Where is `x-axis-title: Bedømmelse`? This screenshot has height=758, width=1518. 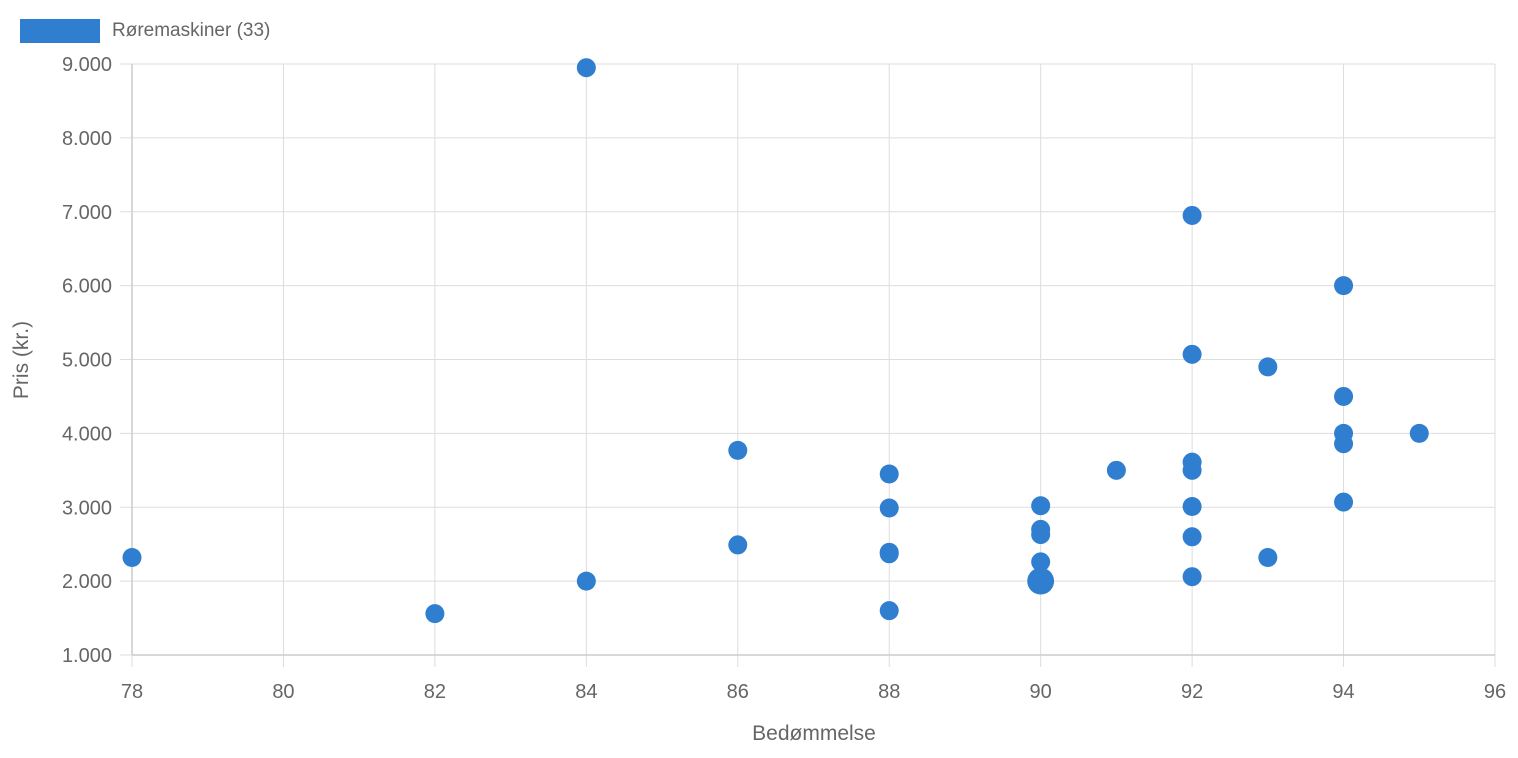 x-axis-title: Bedømmelse is located at coordinates (814, 733).